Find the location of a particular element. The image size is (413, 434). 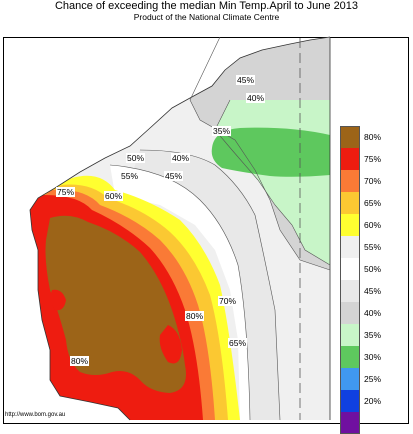

legend-label: 40% is located at coordinates (373, 313).